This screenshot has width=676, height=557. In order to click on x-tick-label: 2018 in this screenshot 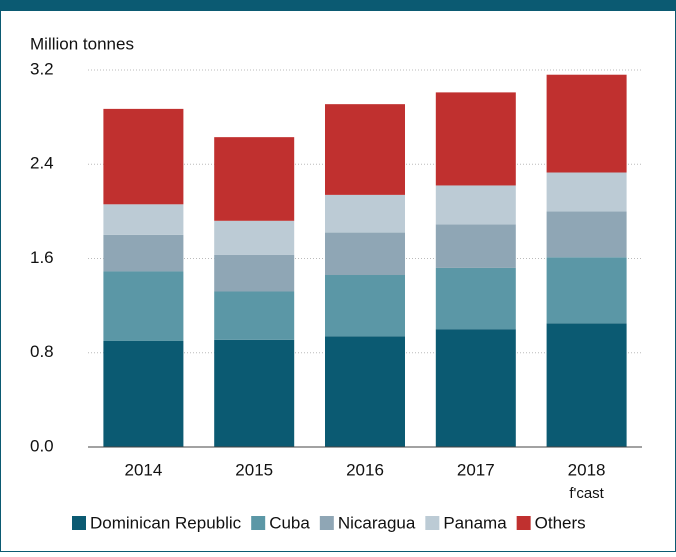, I will do `click(587, 469)`.